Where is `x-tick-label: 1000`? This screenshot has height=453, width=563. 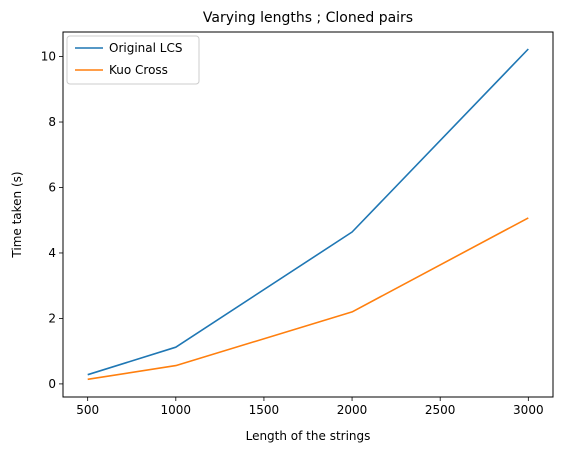
x-tick-label: 1000 is located at coordinates (176, 410).